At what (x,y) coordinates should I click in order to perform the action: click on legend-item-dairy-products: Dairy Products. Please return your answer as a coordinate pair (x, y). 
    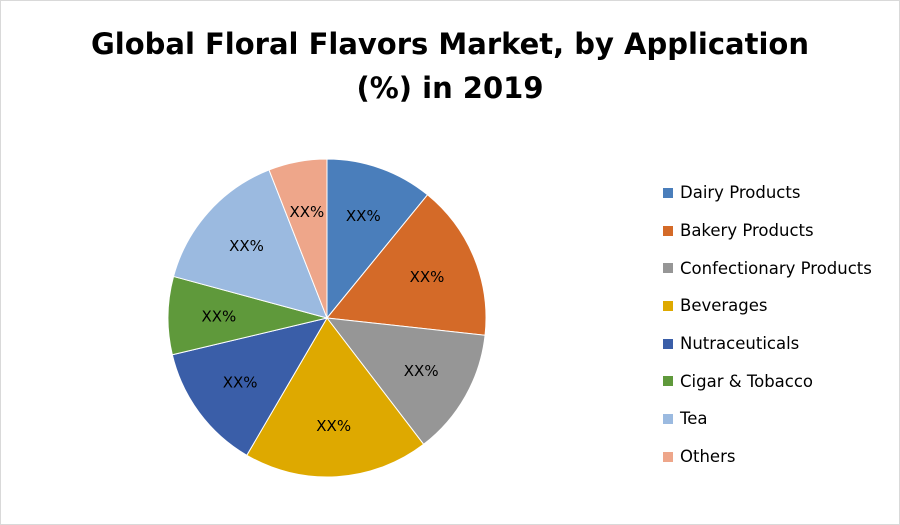
    Looking at the image, I should click on (767, 193).